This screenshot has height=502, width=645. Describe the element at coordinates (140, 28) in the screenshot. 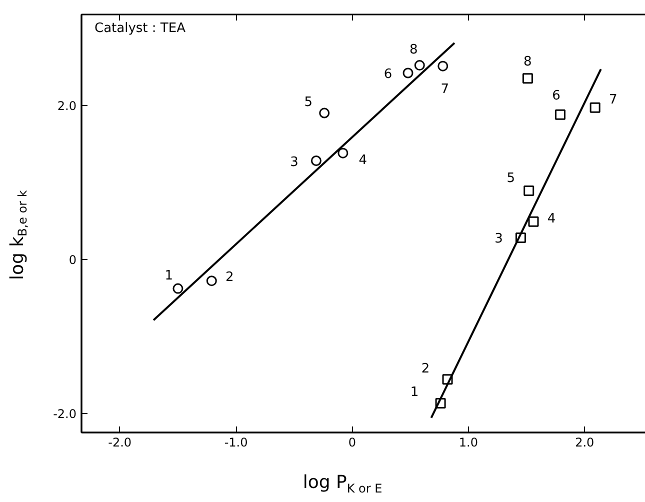

I see `annotation: Catalyst : TEA` at that location.